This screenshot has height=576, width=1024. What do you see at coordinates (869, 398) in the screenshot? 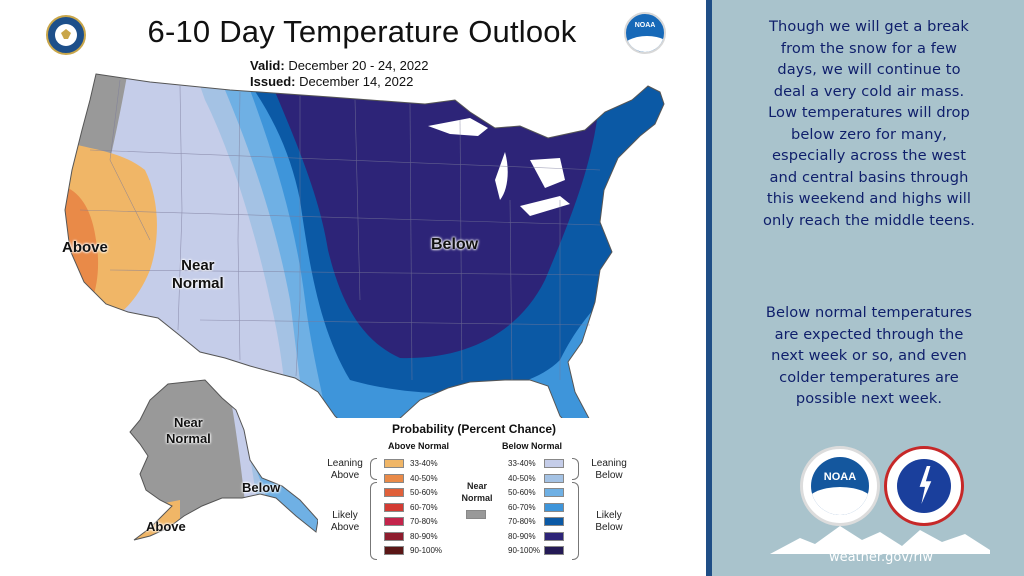
I see `discussion-paragraph-2-line: possible next week.` at bounding box center [869, 398].